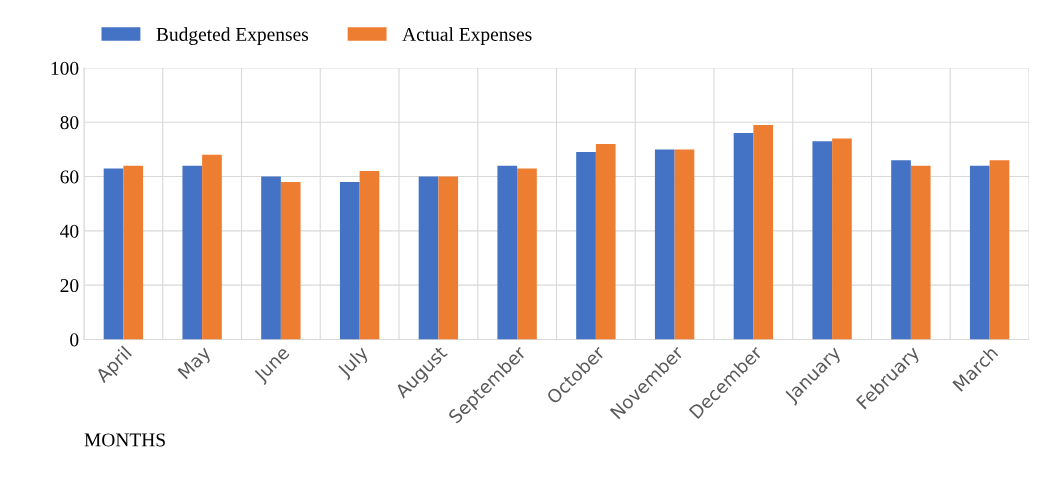 The image size is (1050, 485). I want to click on y-tick-label: 40, so click(69, 231).